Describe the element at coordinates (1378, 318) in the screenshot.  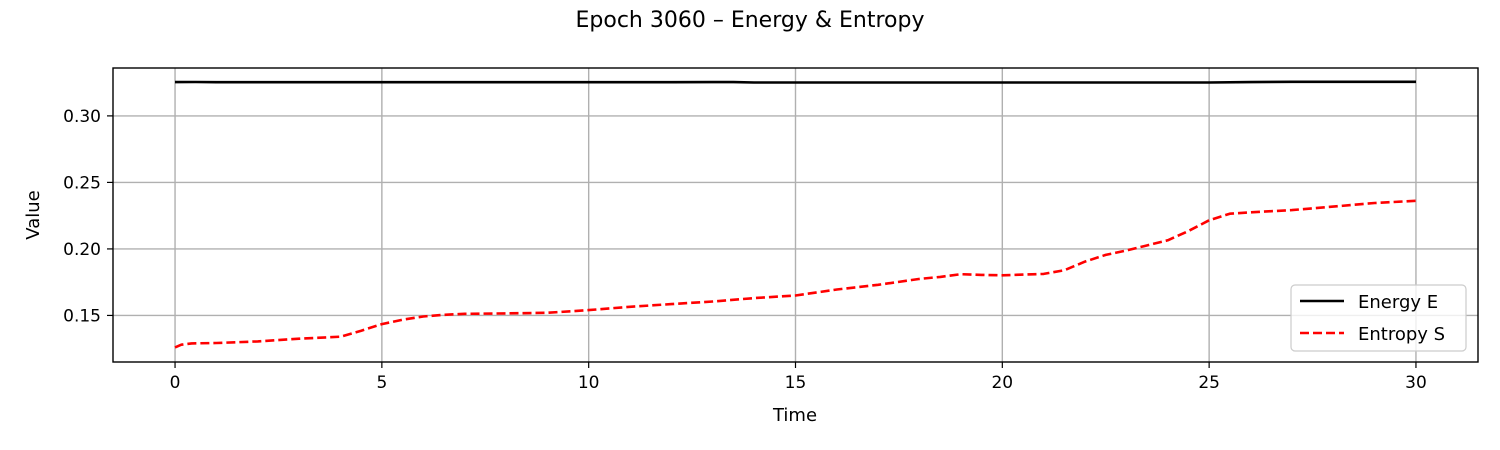
I see `legend: Energy E Entropy S` at that location.